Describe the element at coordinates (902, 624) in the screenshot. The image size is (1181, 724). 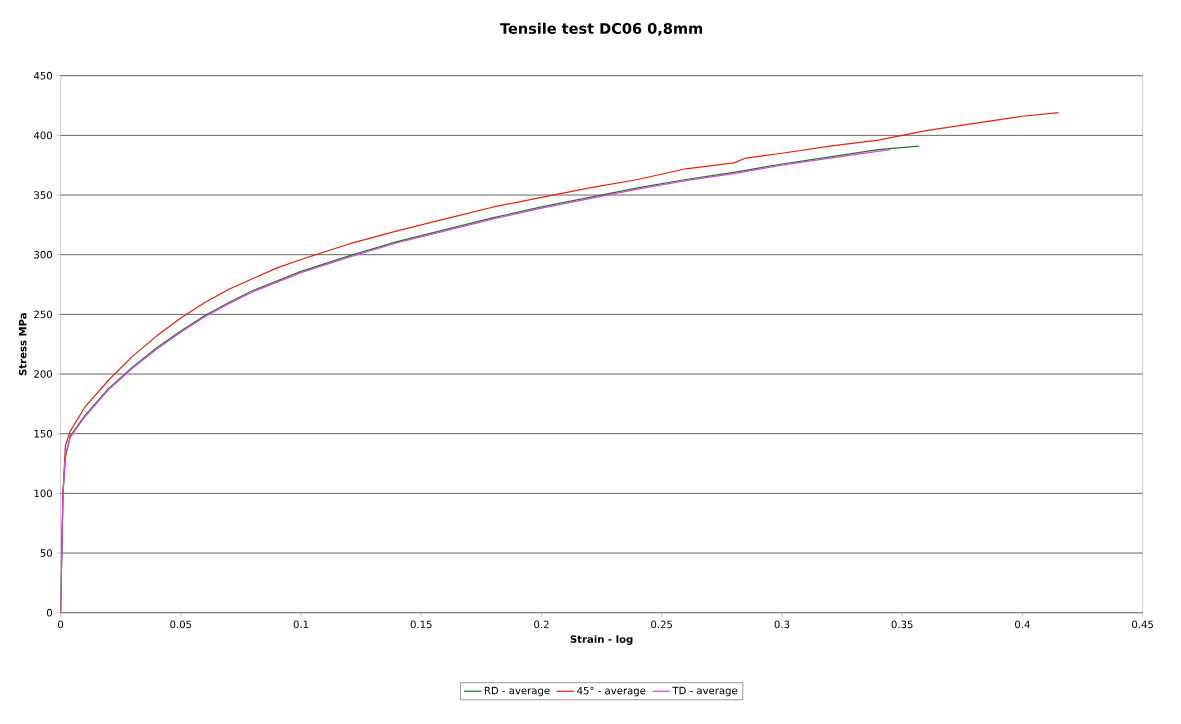
I see `x-tick-label: 0.35` at that location.